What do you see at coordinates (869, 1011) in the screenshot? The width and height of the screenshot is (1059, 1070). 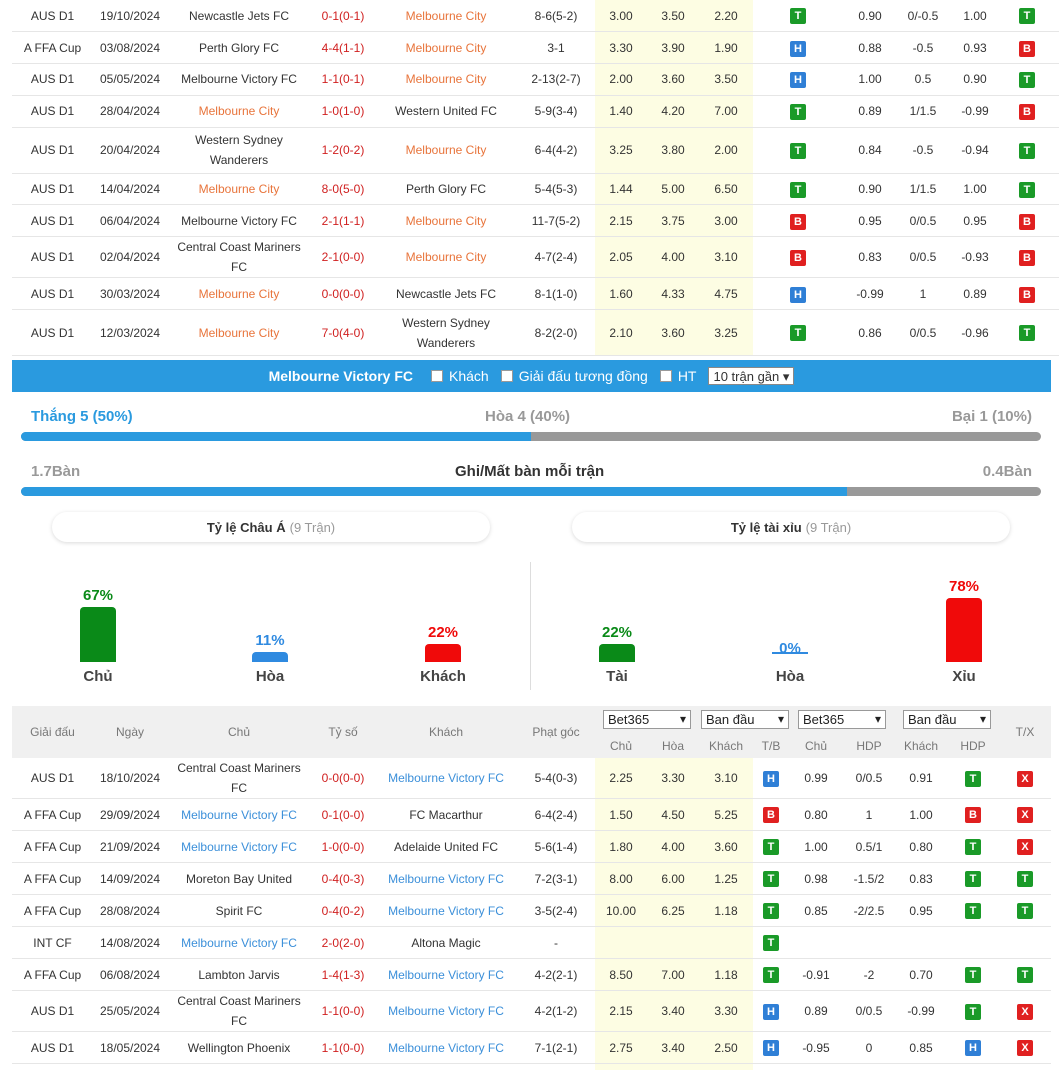 I see `hdp-line: 0/0.5` at bounding box center [869, 1011].